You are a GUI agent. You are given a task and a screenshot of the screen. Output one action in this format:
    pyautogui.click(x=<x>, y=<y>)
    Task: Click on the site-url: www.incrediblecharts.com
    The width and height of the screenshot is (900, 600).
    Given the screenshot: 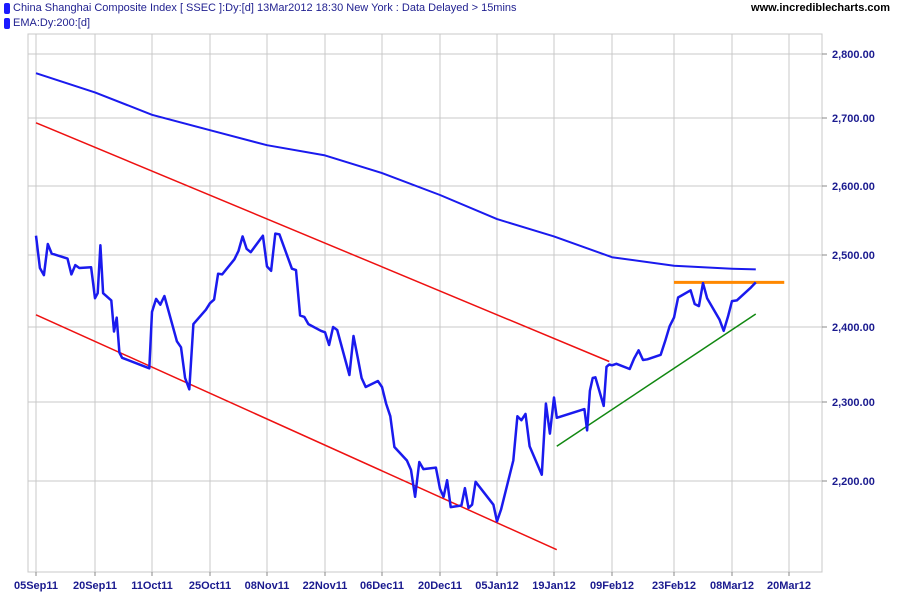 What is the action you would take?
    pyautogui.click(x=820, y=8)
    